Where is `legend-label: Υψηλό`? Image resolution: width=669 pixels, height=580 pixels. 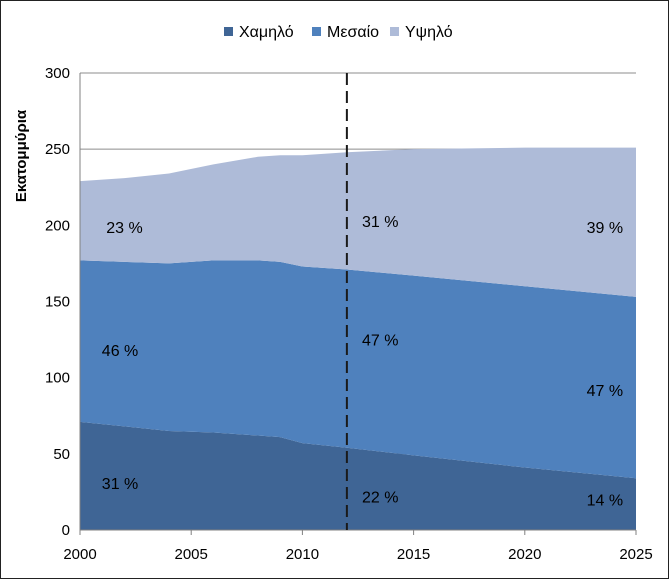 legend-label: Υψηλό is located at coordinates (429, 32).